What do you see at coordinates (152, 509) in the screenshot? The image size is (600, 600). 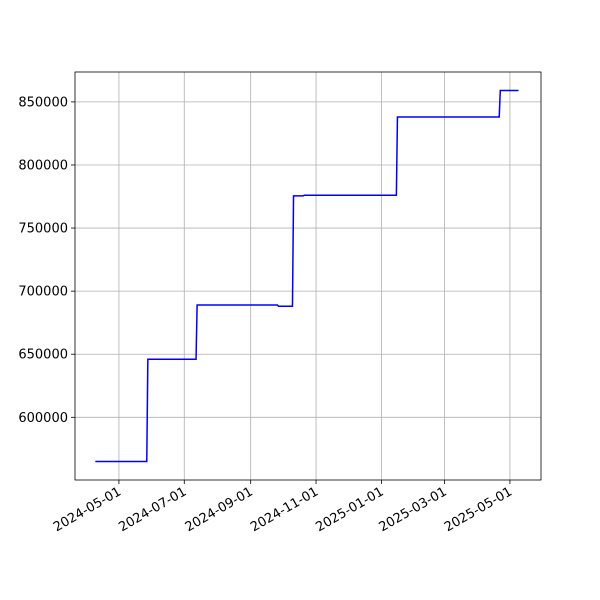 I see `x-tick-label: 2024-07-01` at bounding box center [152, 509].